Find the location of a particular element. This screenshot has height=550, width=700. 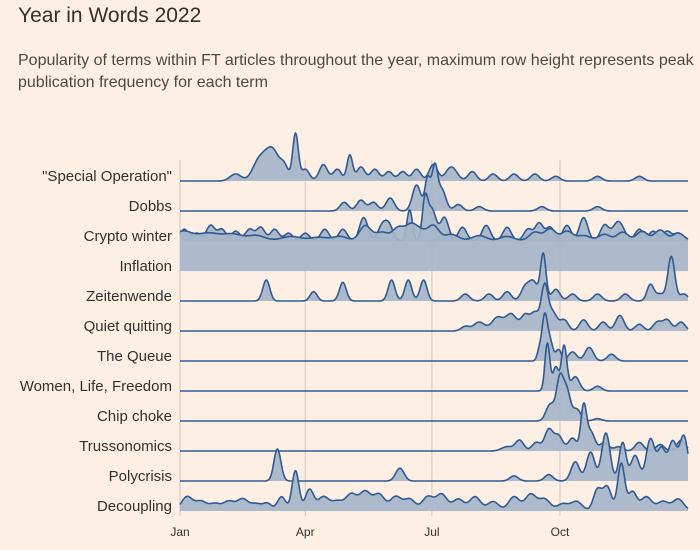

ridge-quiet-quitting is located at coordinates (434, 307).